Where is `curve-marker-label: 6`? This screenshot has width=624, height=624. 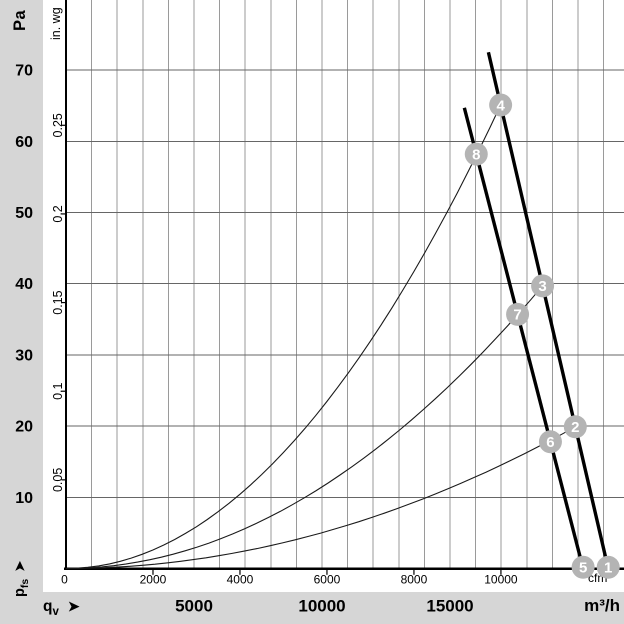 curve-marker-label: 6 is located at coordinates (550, 442).